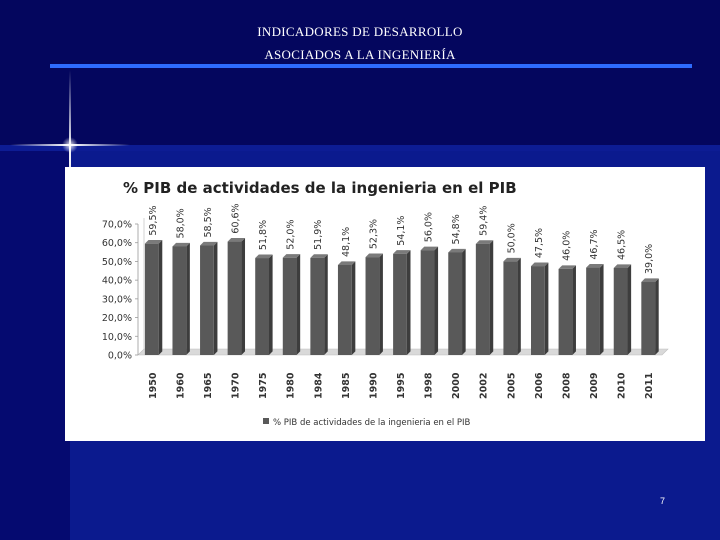 The image size is (720, 540). Describe the element at coordinates (649, 386) in the screenshot. I see `x-tick-label: 2011` at that location.